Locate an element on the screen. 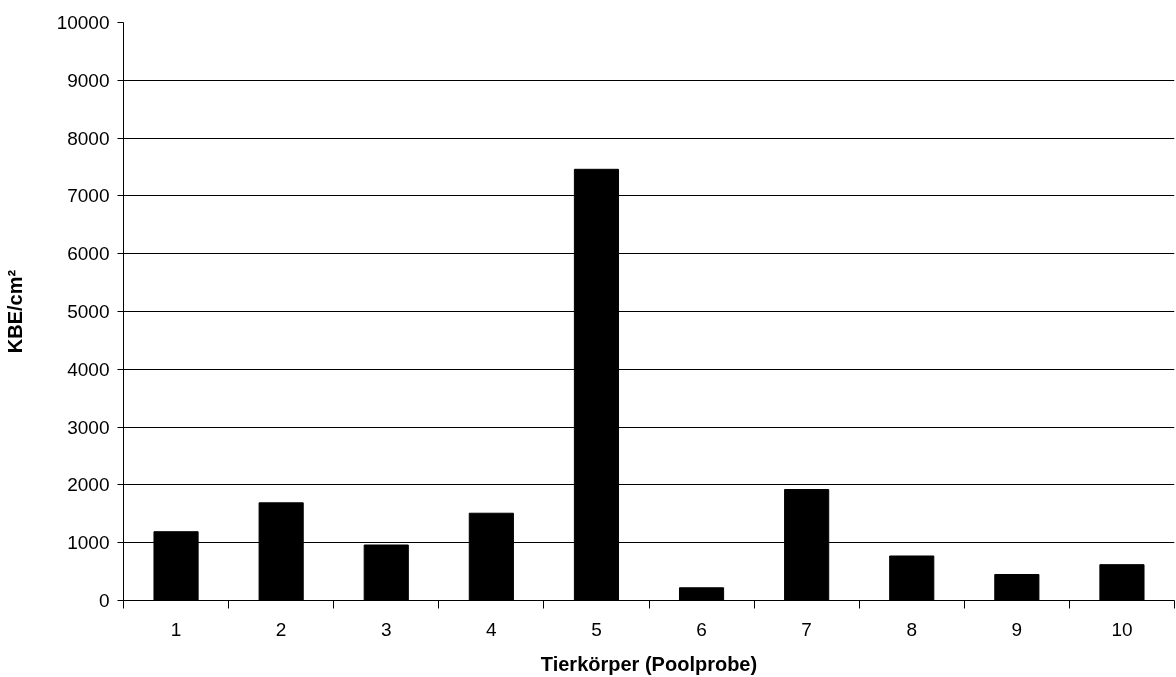 Image resolution: width=1176 pixels, height=677 pixels. y-tick-label: 1000 is located at coordinates (88, 543).